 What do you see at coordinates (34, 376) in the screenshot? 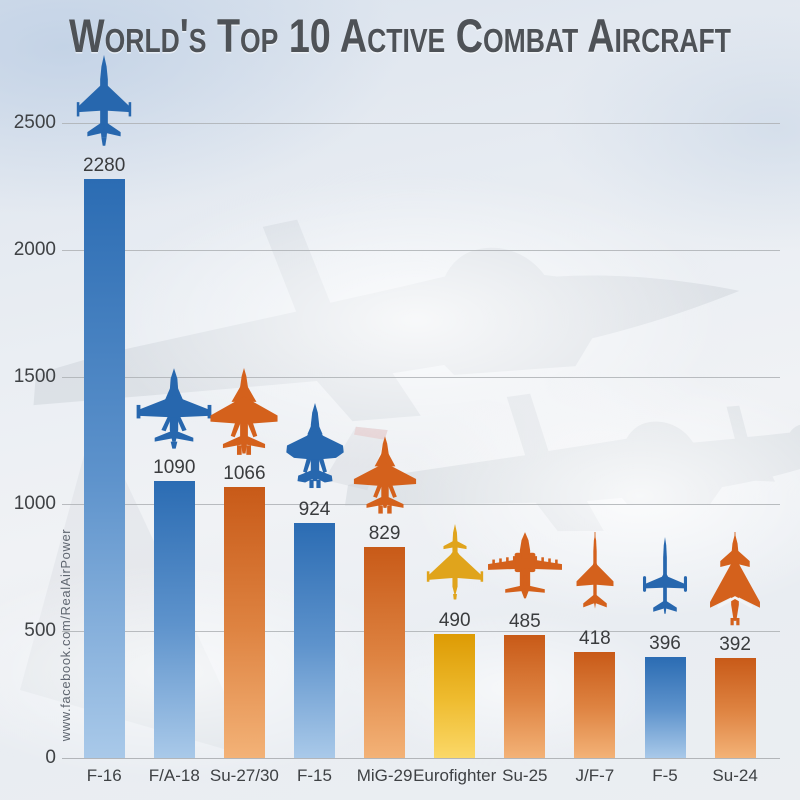
I see `y-axis-tick-1500: 1500` at bounding box center [34, 376].